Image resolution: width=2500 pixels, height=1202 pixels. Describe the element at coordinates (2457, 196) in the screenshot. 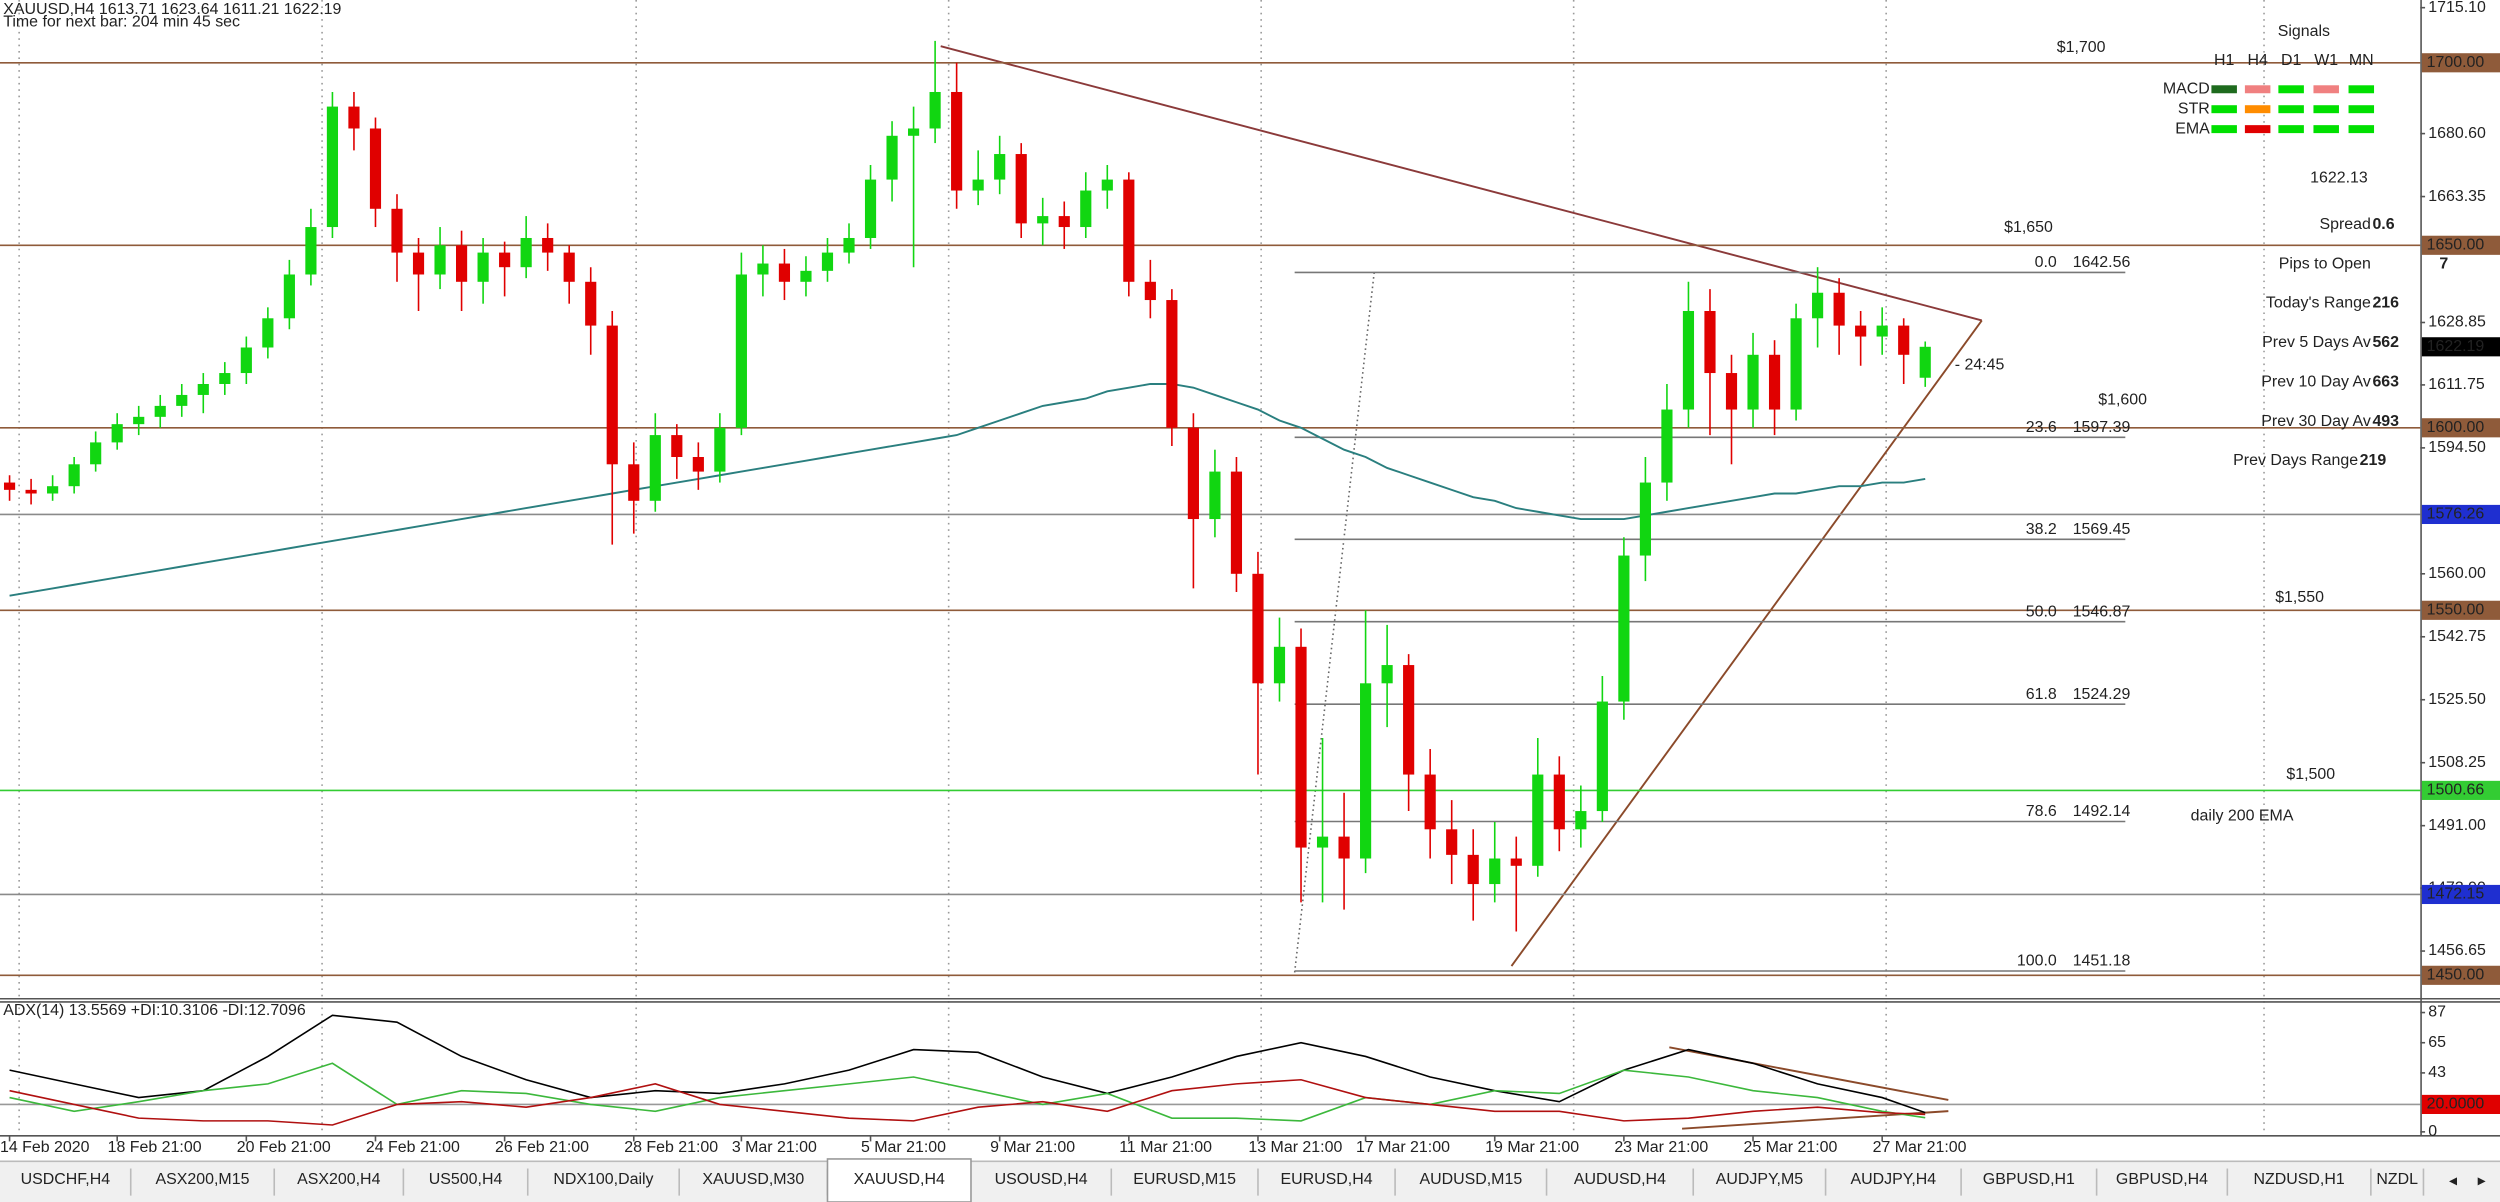

I see `y-tick-label: 1663.35` at that location.